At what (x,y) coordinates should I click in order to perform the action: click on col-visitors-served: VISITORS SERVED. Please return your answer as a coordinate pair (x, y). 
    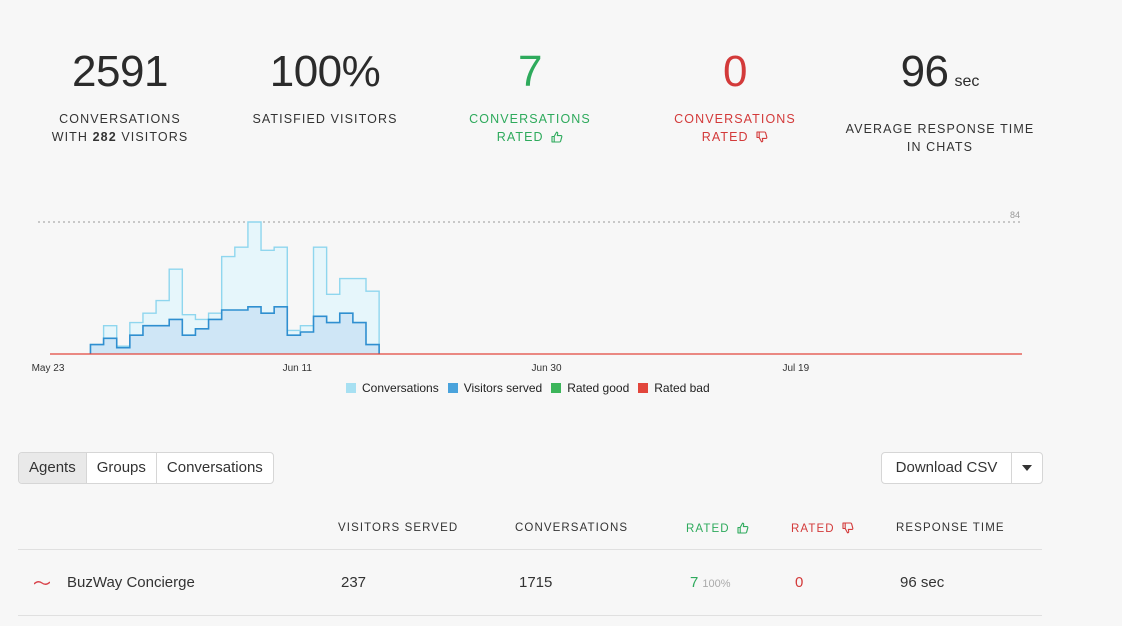
    Looking at the image, I should click on (398, 528).